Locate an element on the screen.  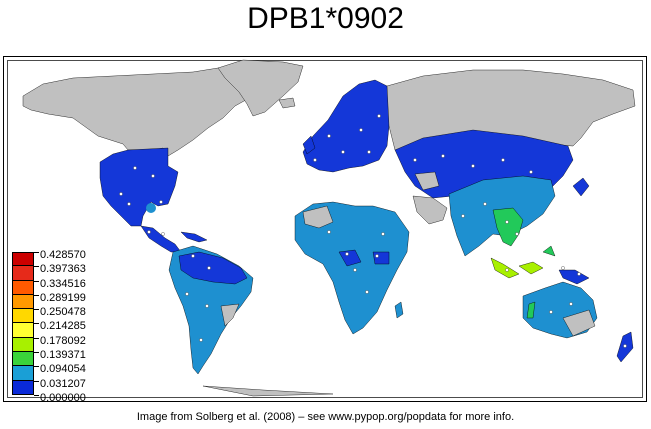
madagascar-region is located at coordinates (399, 310).